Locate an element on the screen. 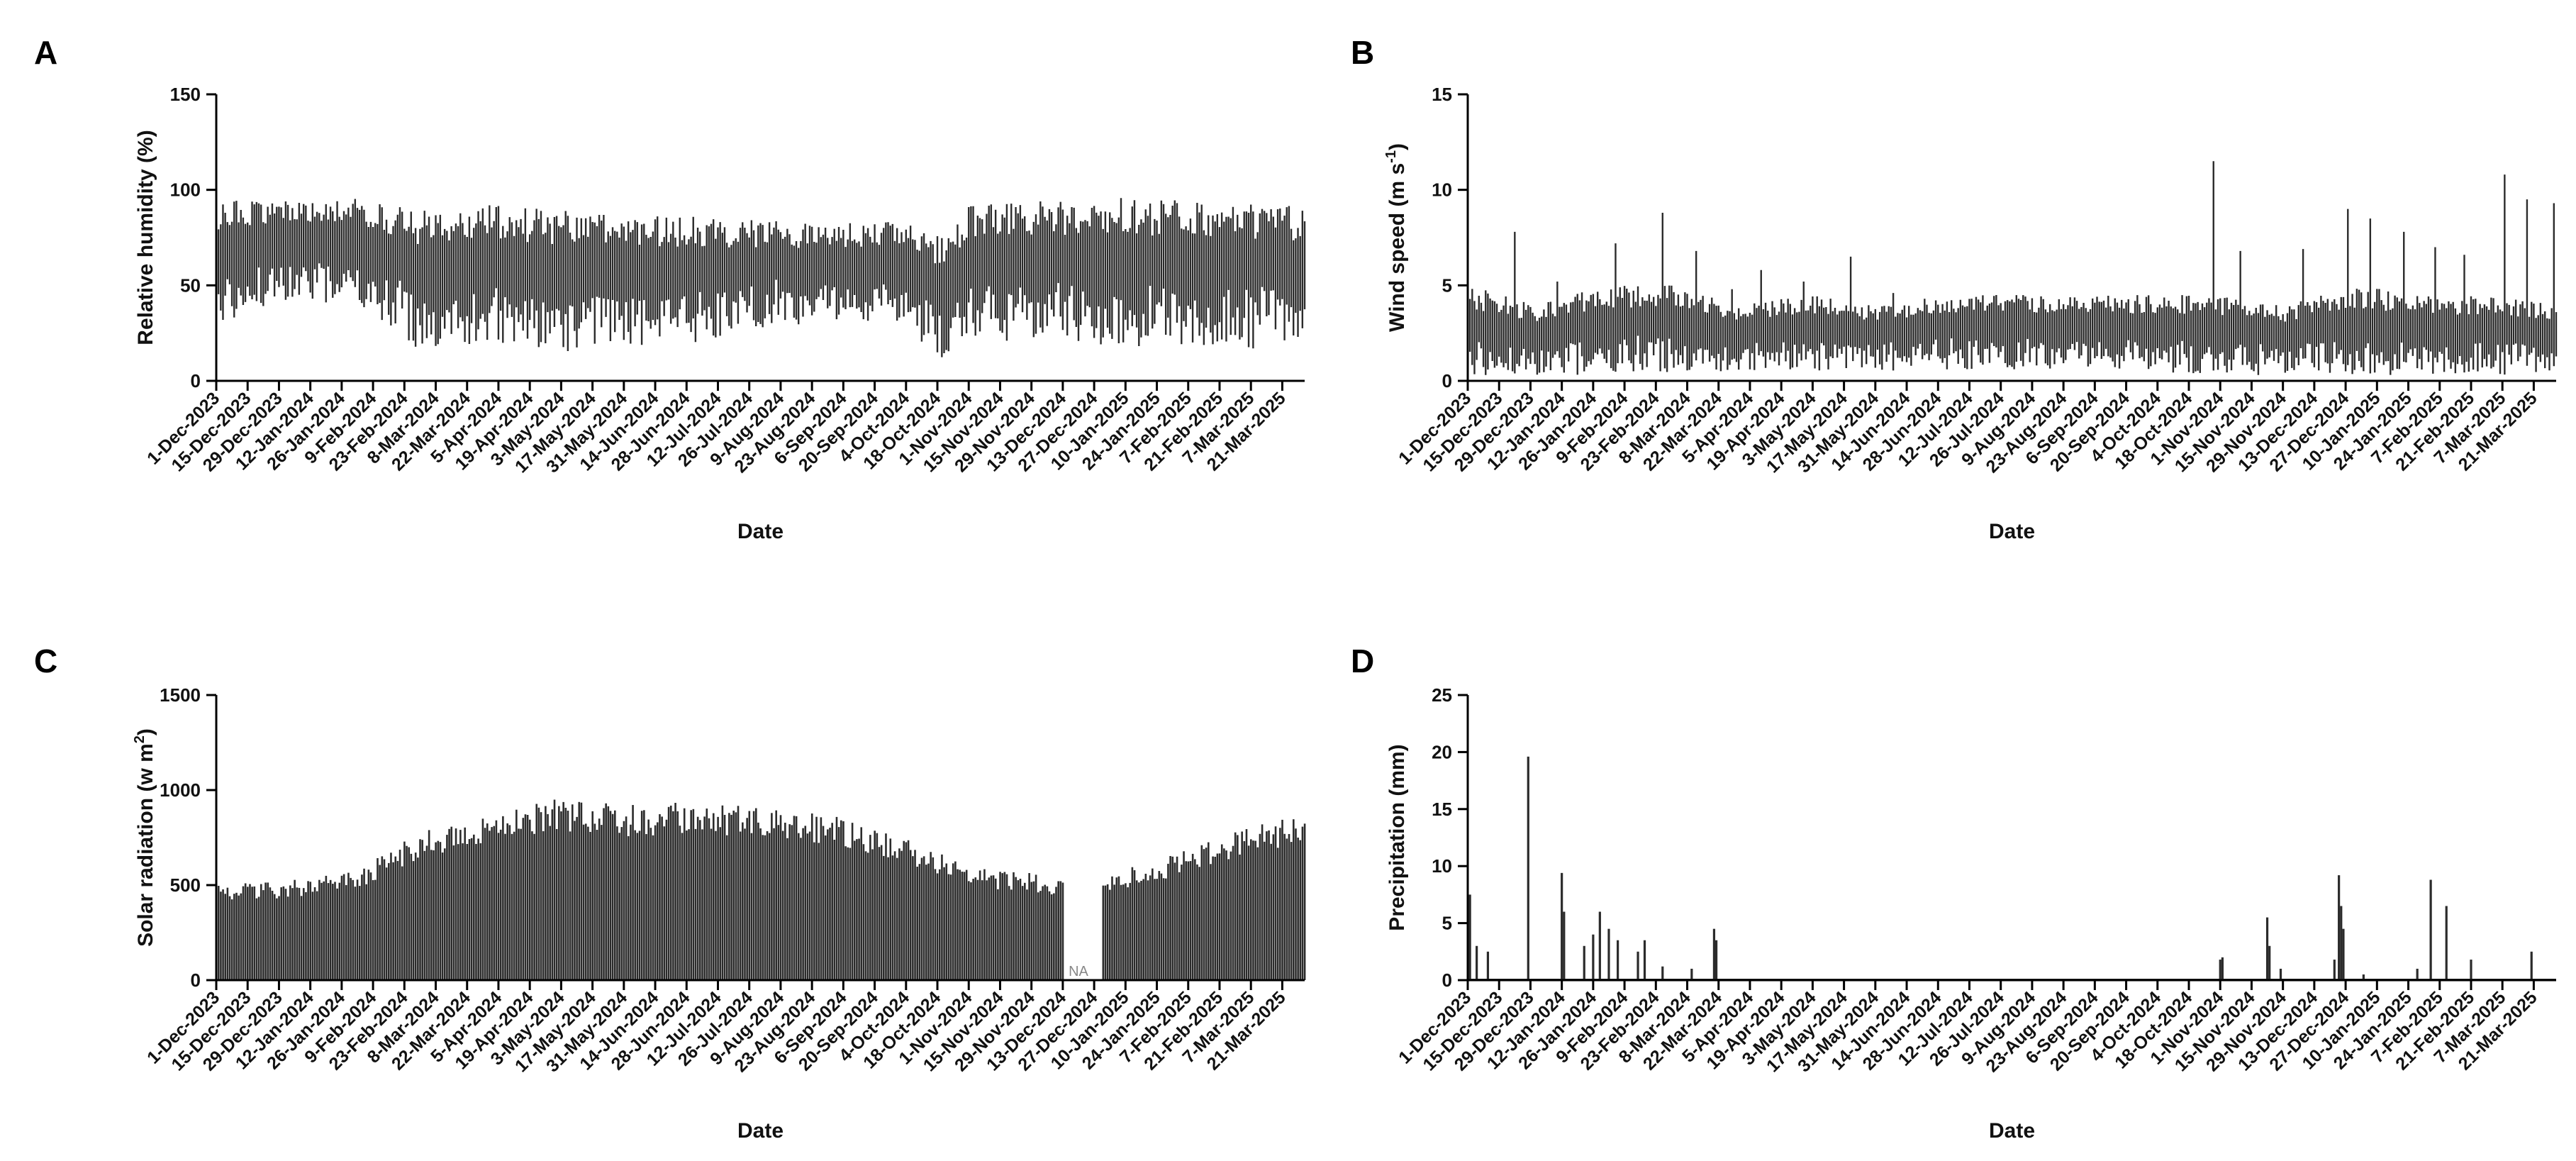 This screenshot has height=1161, width=2576. y-tick-label: 10 is located at coordinates (1442, 190).